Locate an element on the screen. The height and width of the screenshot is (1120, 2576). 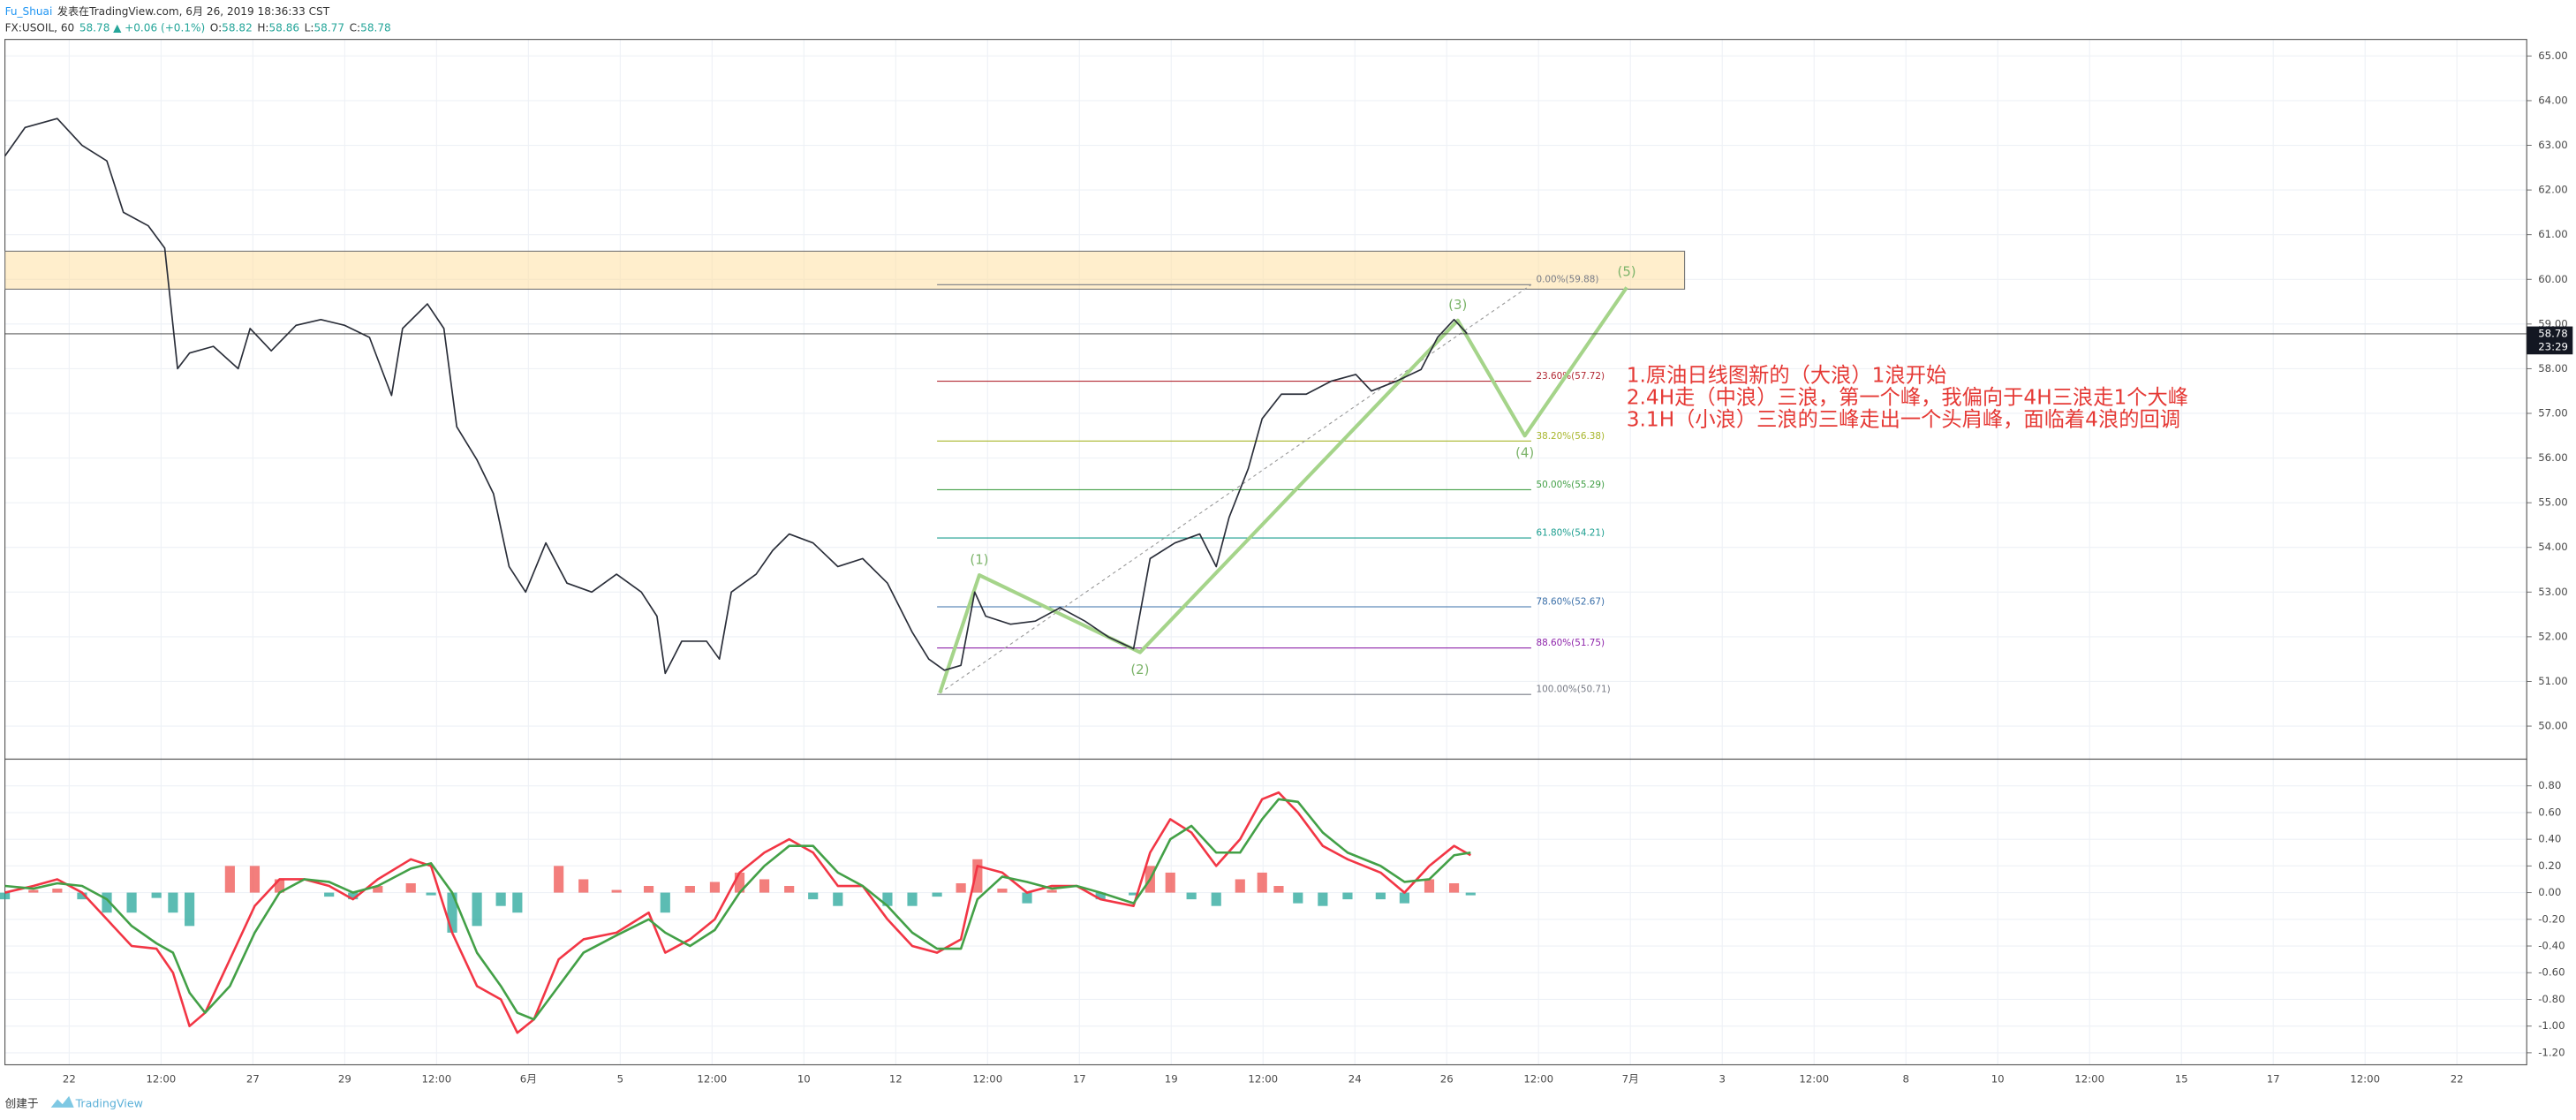
fib-label: 0.00%(59.88) is located at coordinates (1568, 280).